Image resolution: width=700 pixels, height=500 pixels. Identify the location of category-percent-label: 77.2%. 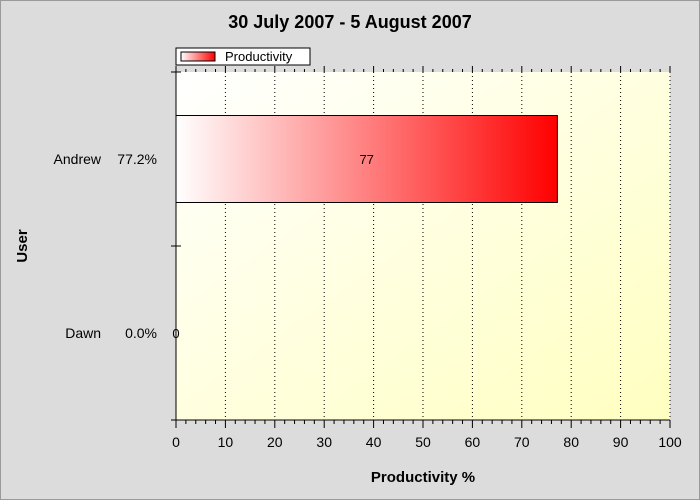
(137, 159).